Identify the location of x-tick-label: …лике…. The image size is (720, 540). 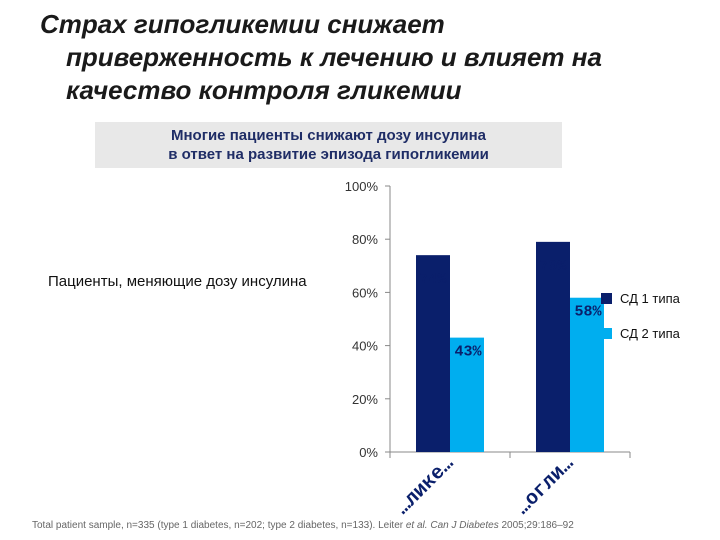
(425, 486).